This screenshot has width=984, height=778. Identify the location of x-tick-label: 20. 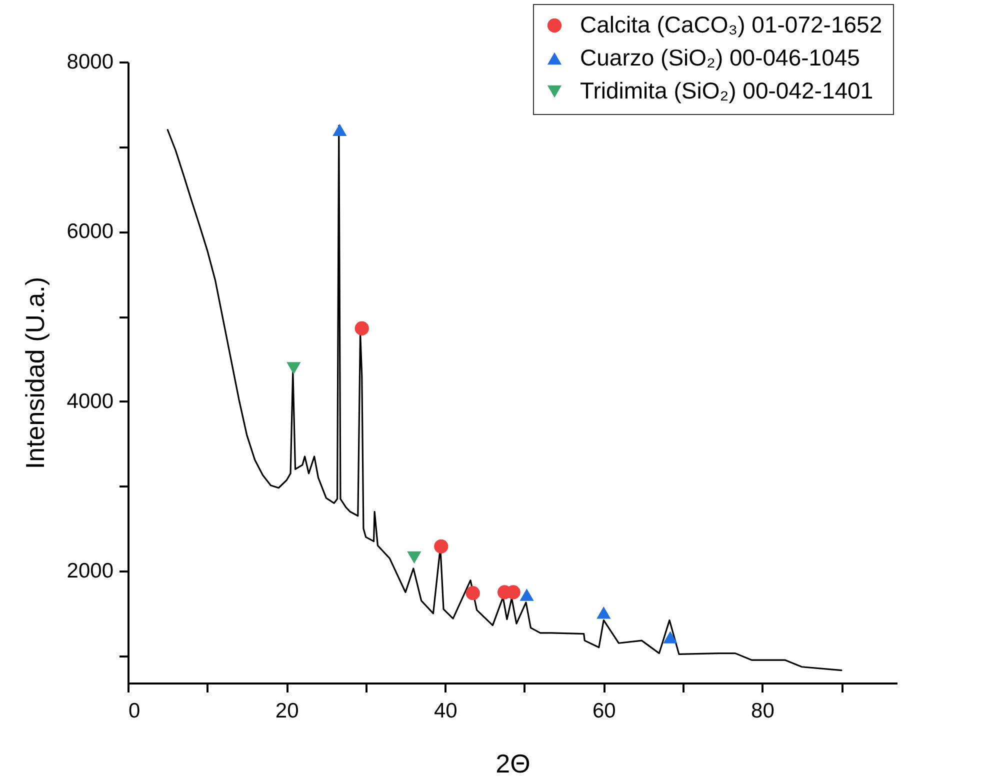
(287, 711).